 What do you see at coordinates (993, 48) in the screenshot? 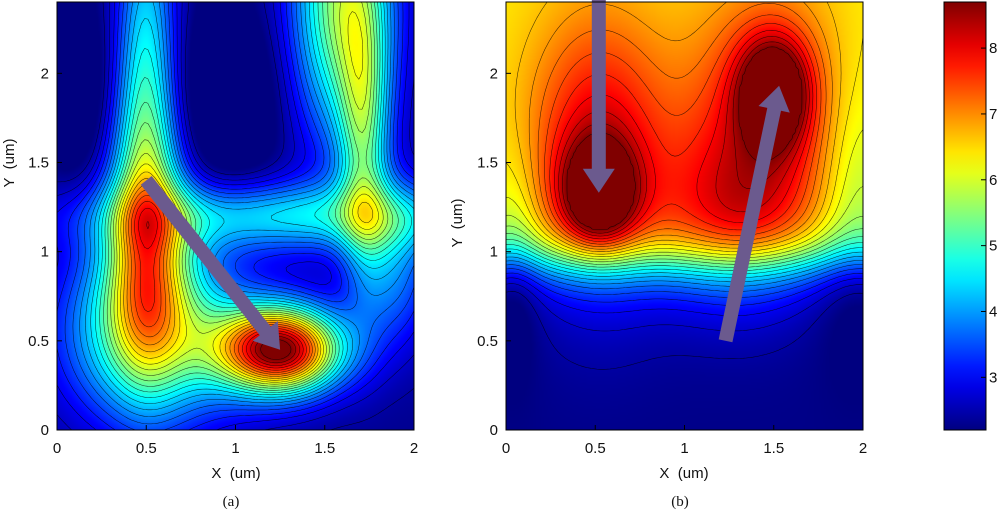
I see `colorbar-tick-label: 8` at bounding box center [993, 48].